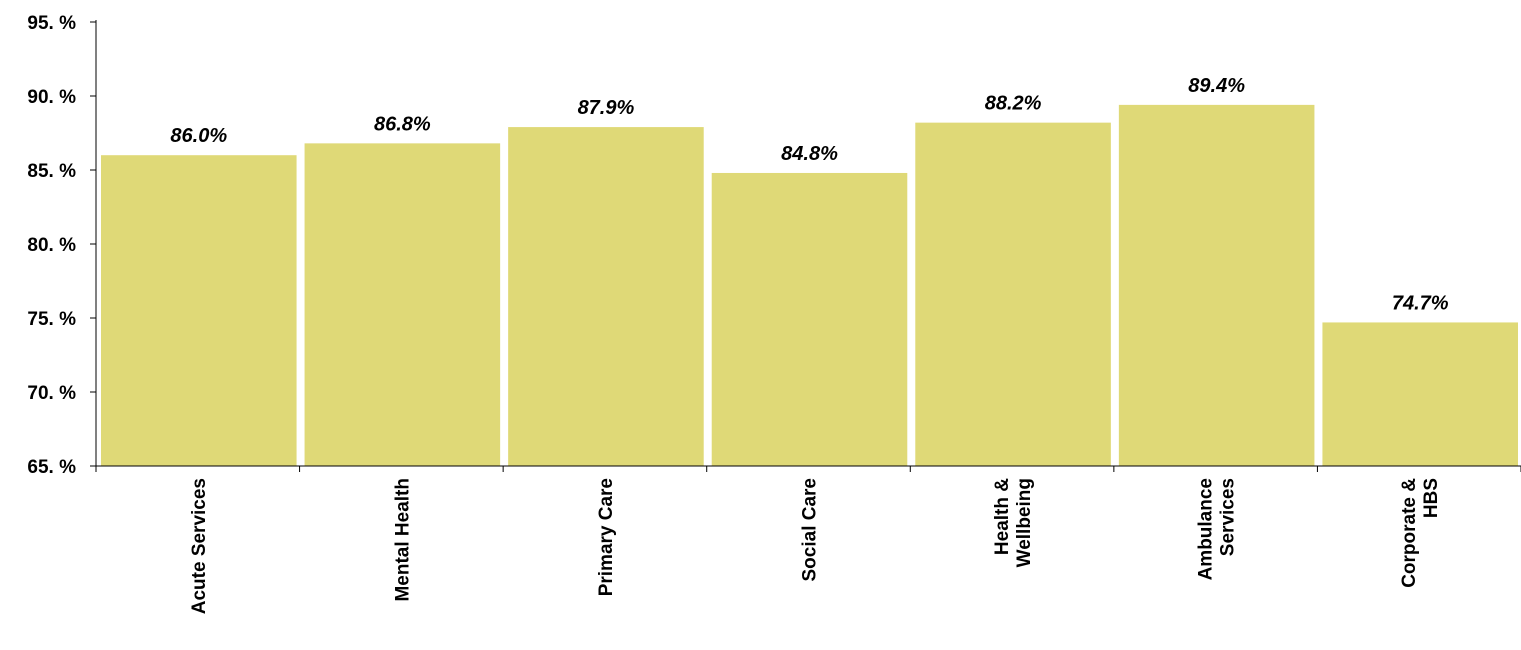 The height and width of the screenshot is (650, 1521). Describe the element at coordinates (51, 245) in the screenshot. I see `y-tick-label-3: 80. %` at that location.